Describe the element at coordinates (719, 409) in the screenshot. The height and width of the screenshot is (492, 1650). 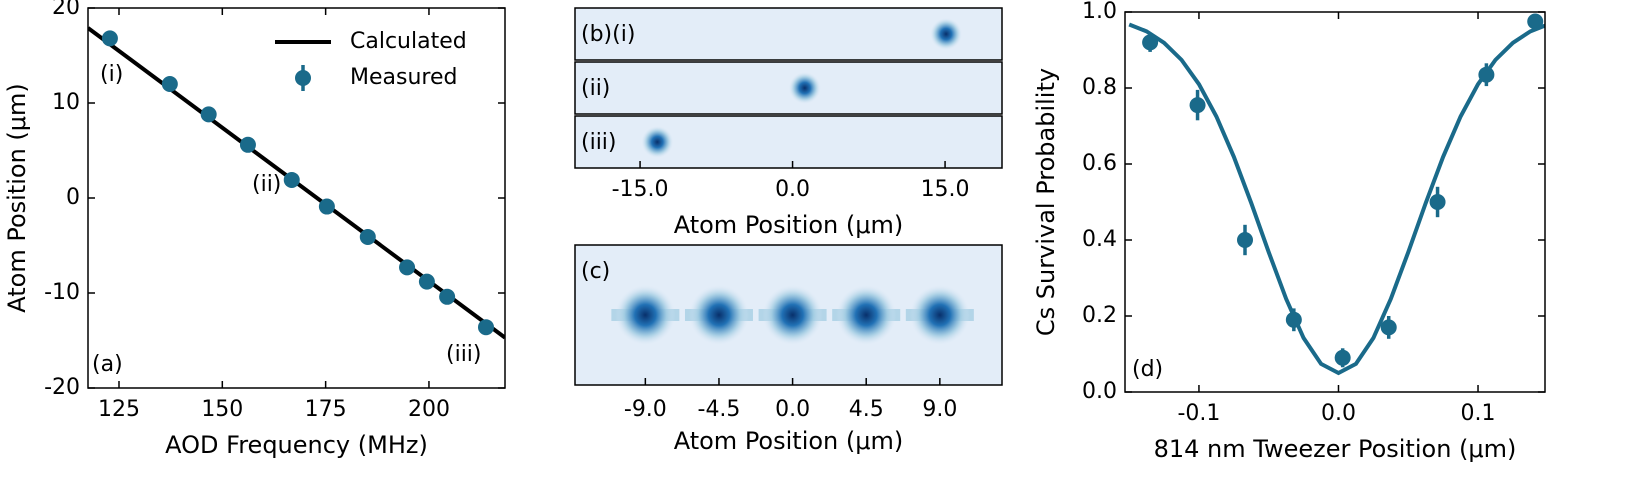
I see `x-tick-label: -4.5` at that location.